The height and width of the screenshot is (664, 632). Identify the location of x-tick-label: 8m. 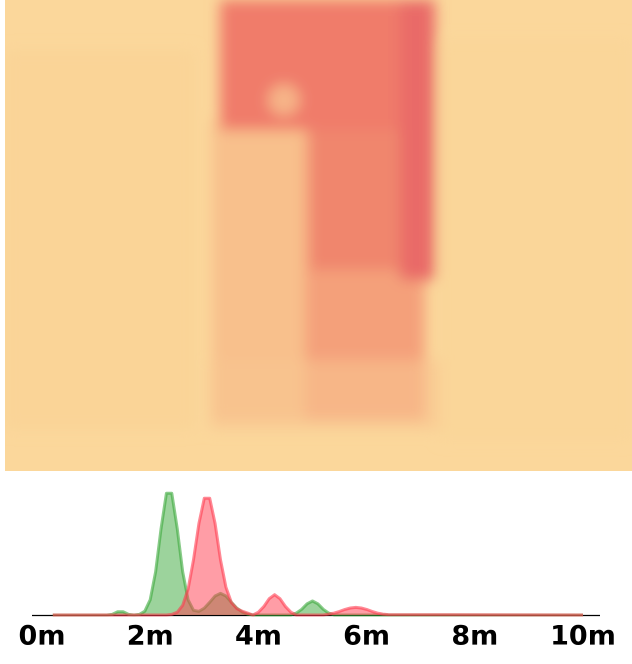
(474, 636).